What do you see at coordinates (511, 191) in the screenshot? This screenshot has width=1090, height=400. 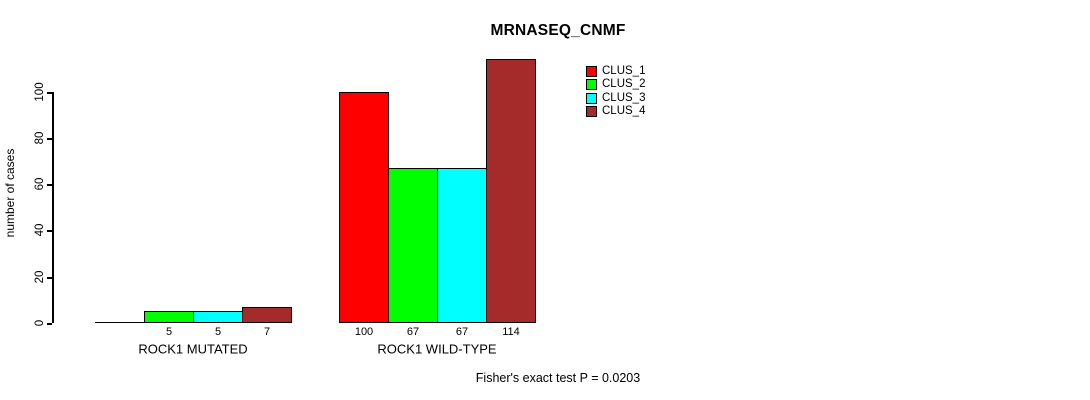 I see `bar-clus_4-wildtype` at bounding box center [511, 191].